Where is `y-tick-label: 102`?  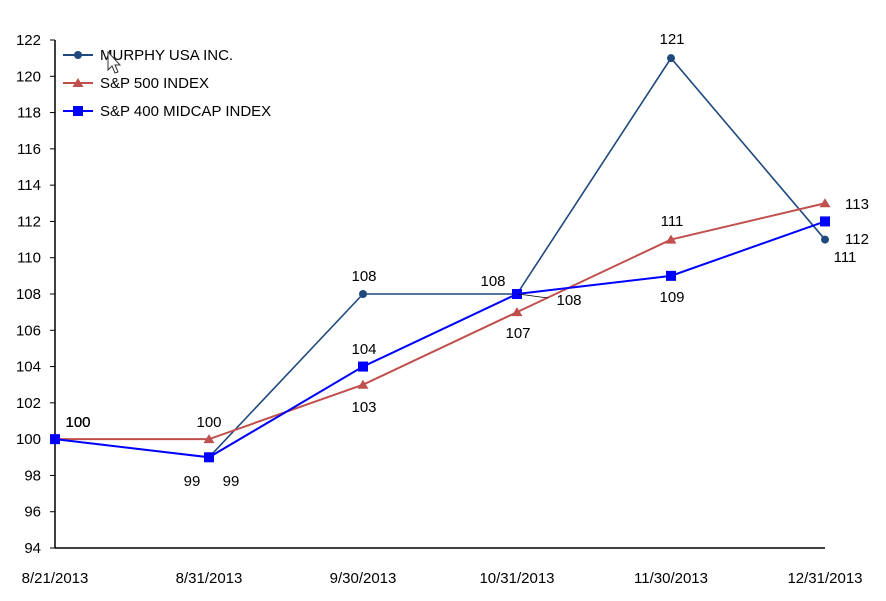 y-tick-label: 102 is located at coordinates (28, 403).